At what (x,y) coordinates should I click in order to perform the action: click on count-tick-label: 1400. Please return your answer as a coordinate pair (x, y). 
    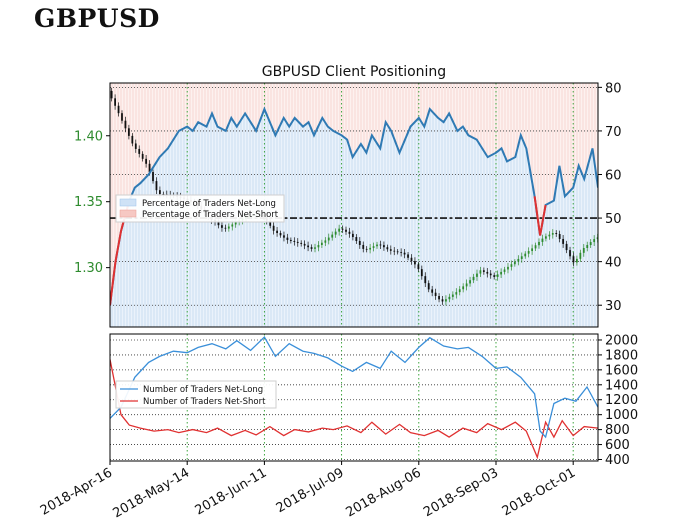
    Looking at the image, I should click on (621, 385).